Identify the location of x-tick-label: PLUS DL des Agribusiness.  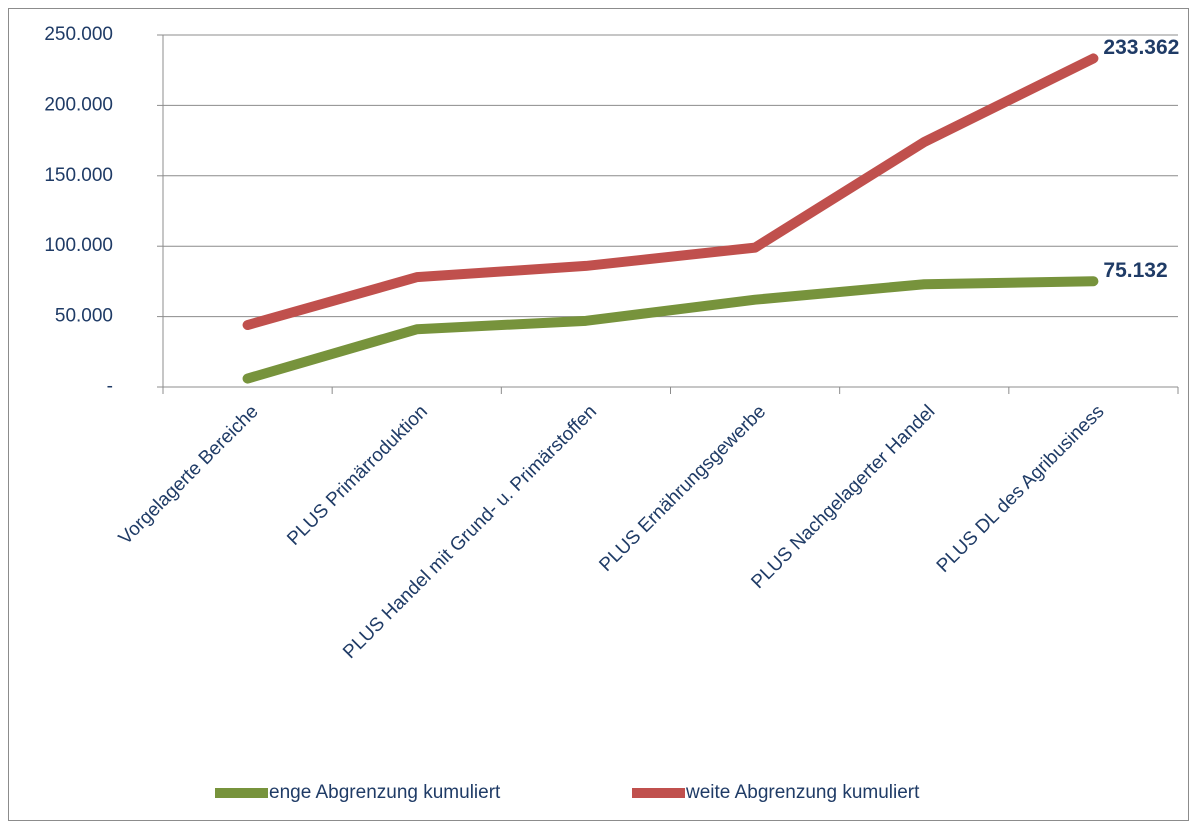
(1021, 489).